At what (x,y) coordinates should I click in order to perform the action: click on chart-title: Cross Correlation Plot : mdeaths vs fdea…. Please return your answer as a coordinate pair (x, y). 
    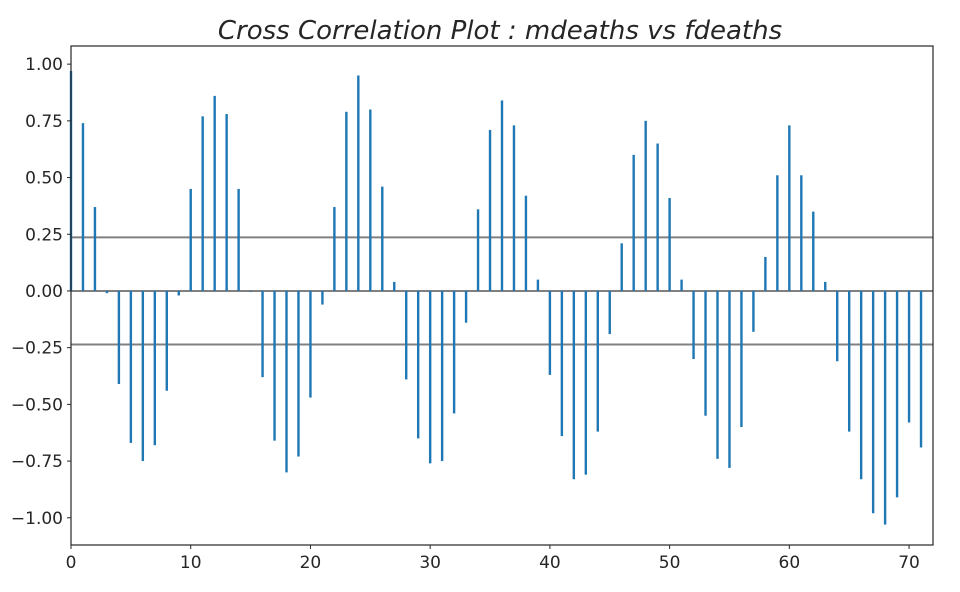
    Looking at the image, I should click on (500, 31).